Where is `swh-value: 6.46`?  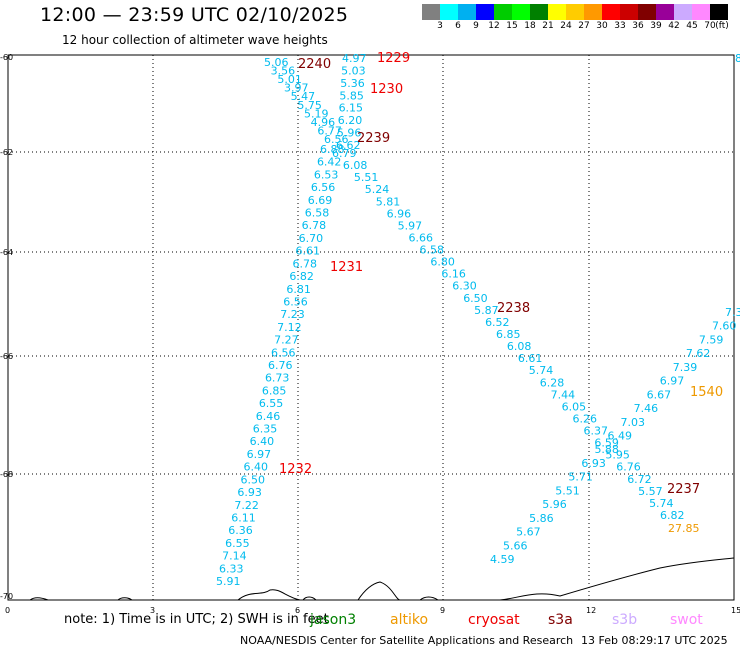 swh-value: 6.46 is located at coordinates (268, 416).